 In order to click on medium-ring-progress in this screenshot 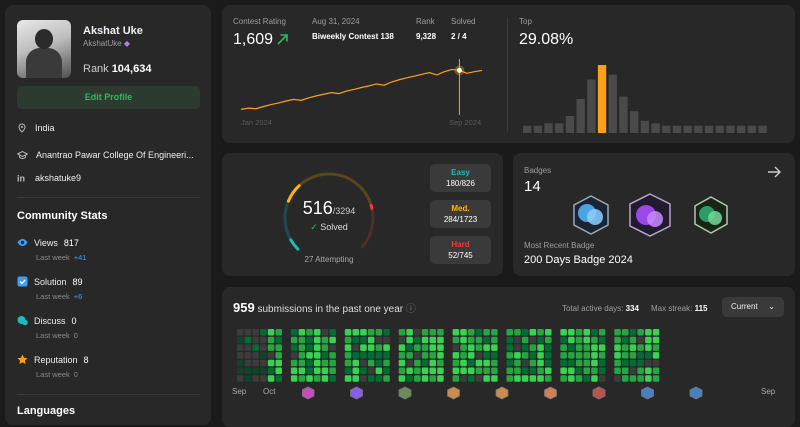, I will do `click(293, 193)`.